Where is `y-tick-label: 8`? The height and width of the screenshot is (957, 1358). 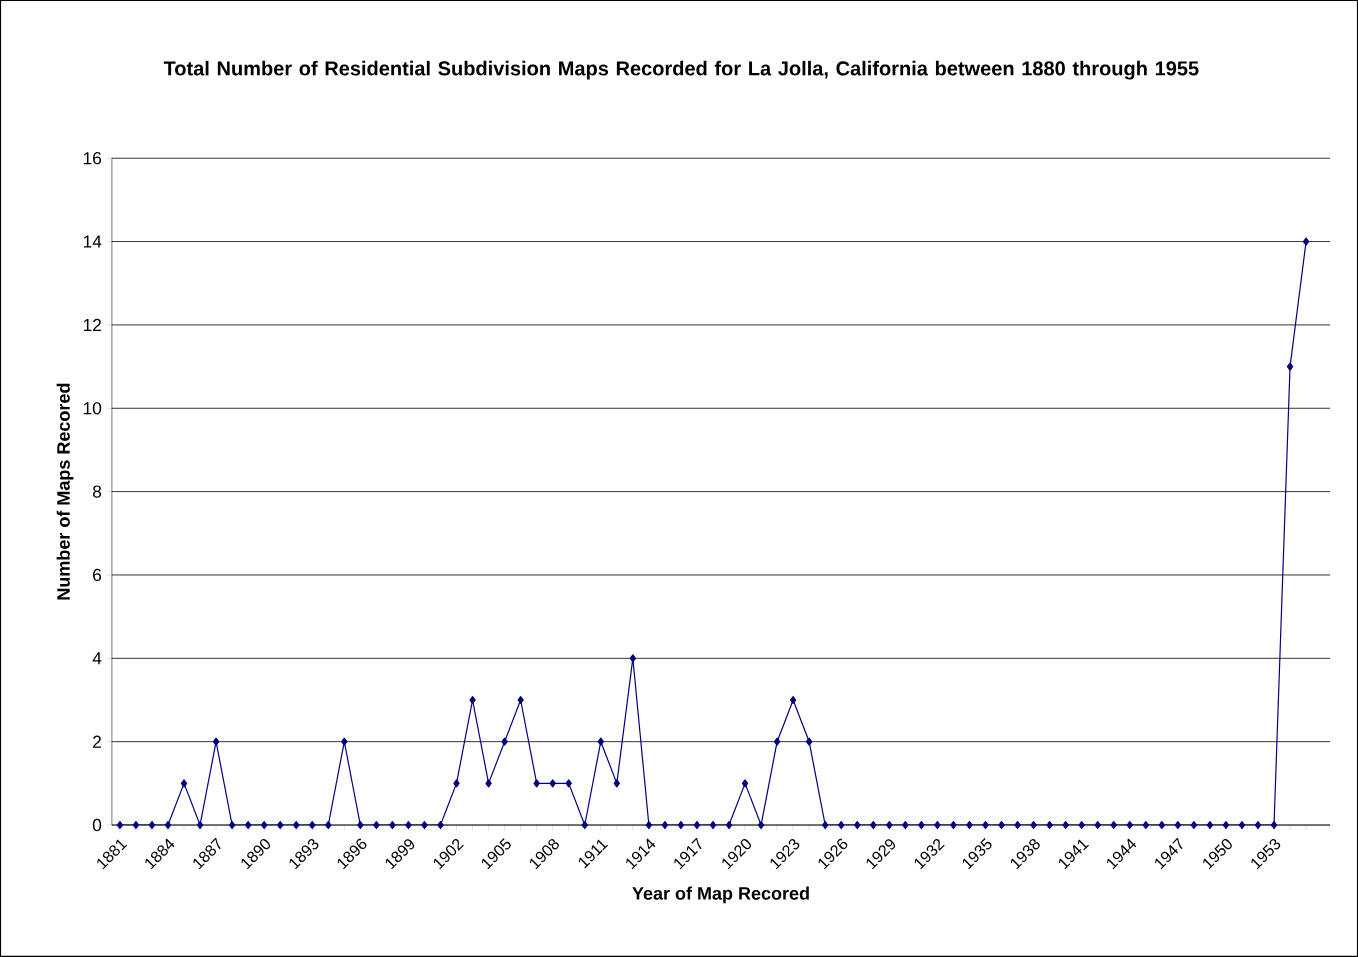
y-tick-label: 8 is located at coordinates (97, 491).